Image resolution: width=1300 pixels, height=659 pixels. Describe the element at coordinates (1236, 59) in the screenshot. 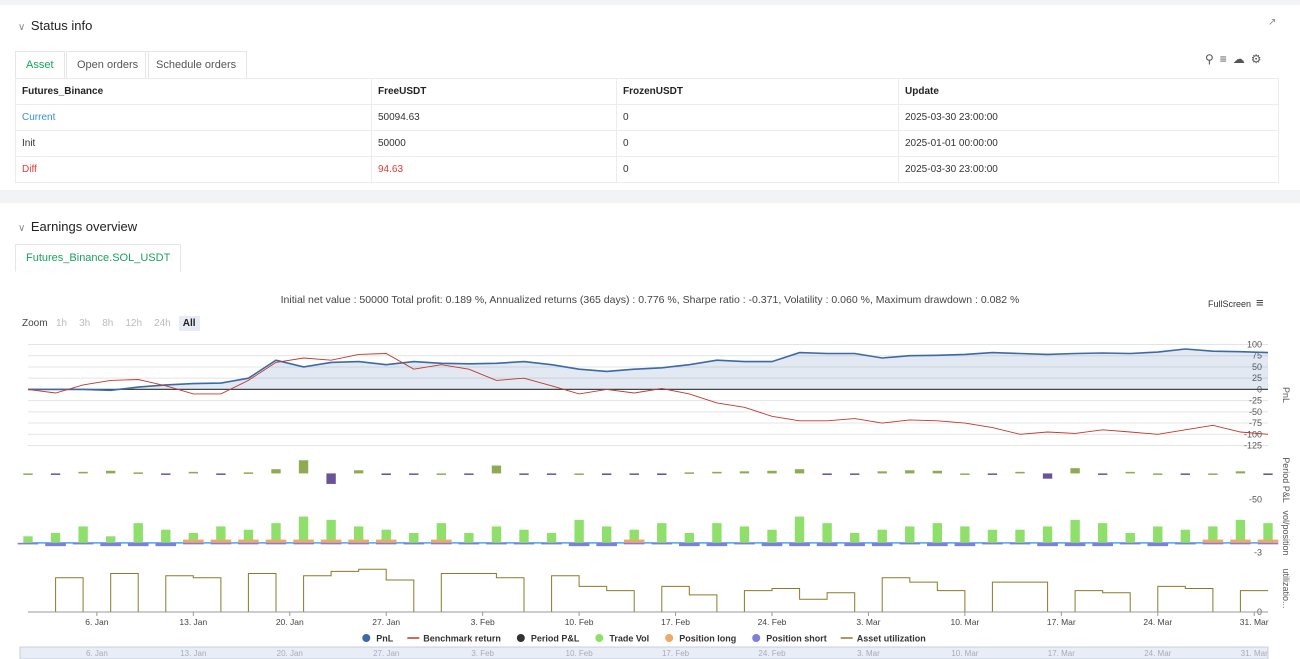

I see `toolbar-icons: ⚲≡☁⚙` at that location.